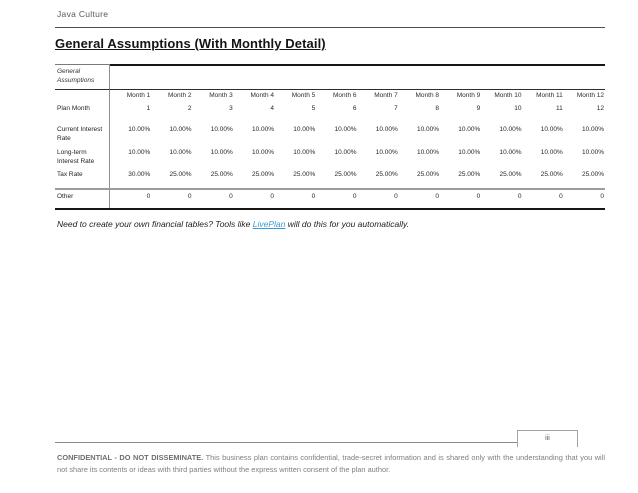 This screenshot has height=493, width=638. I want to click on table-cell: 12, so click(600, 108).